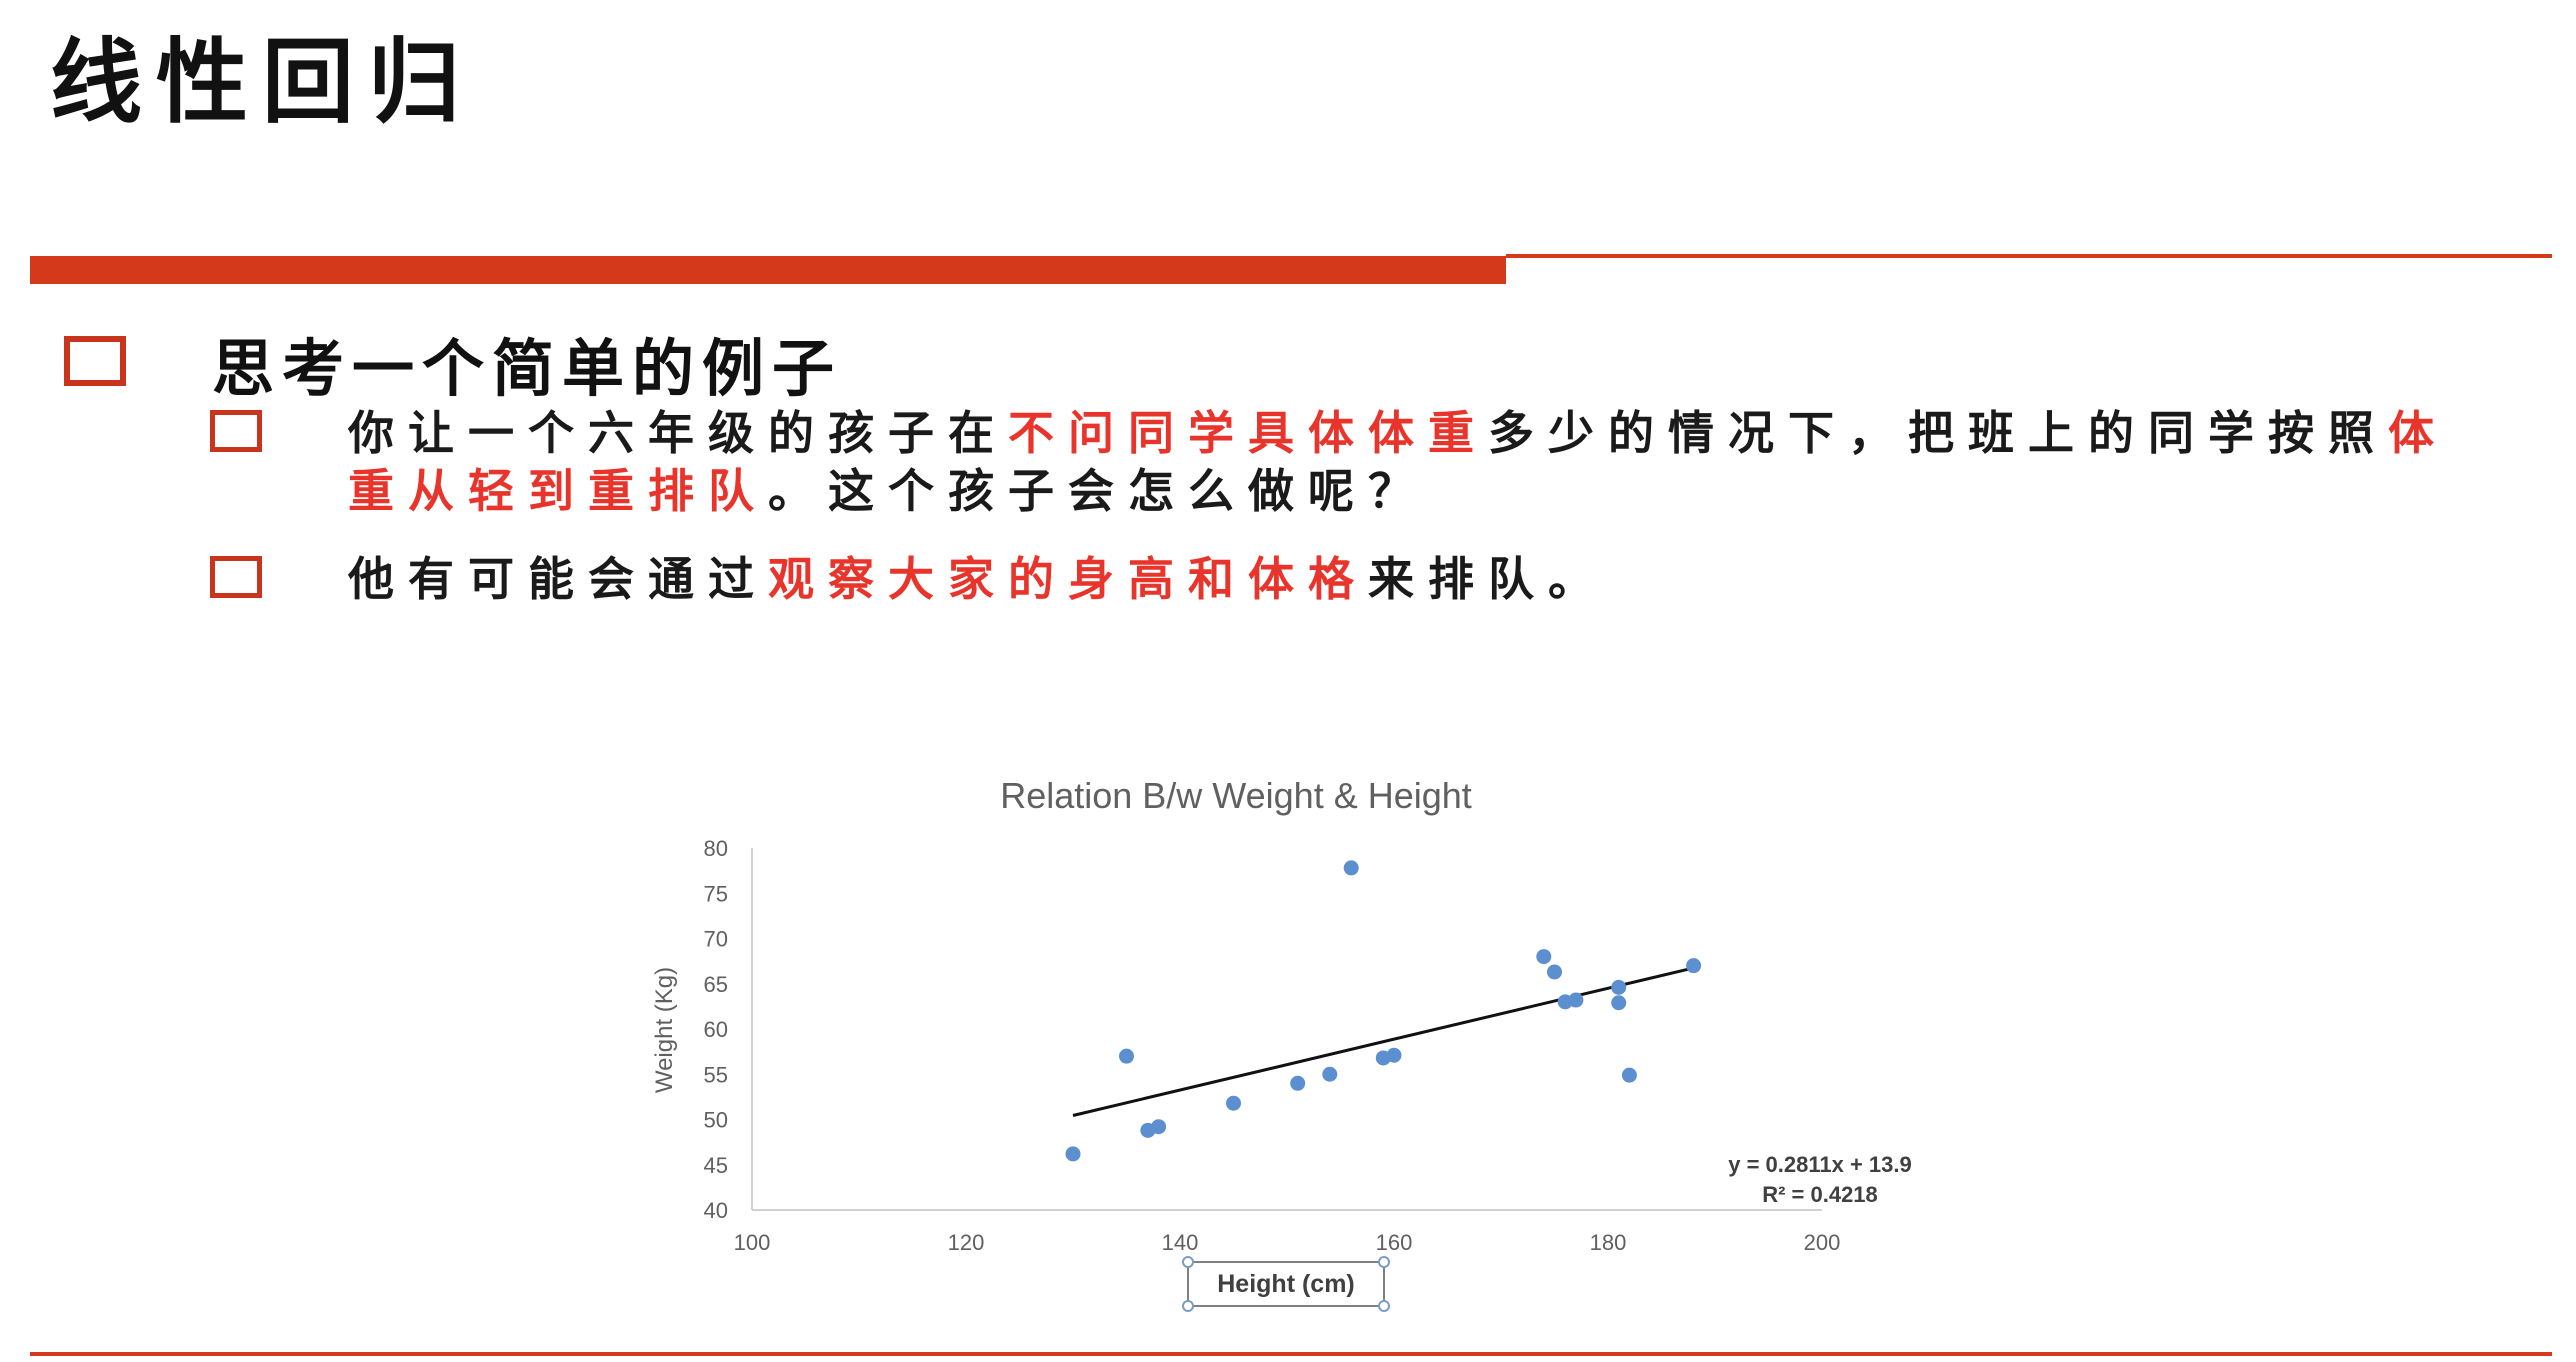 This screenshot has height=1362, width=2576. Describe the element at coordinates (716, 893) in the screenshot. I see `y-tick-label: 75` at that location.